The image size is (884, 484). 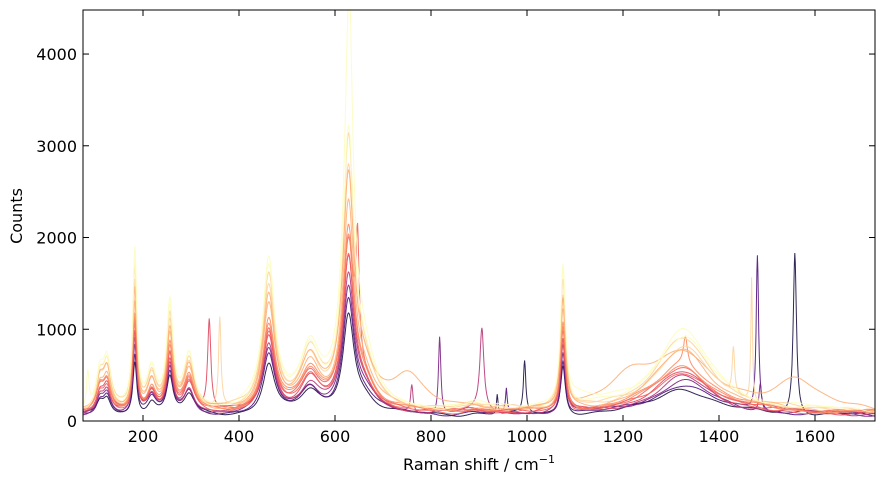 What do you see at coordinates (72, 421) in the screenshot?
I see `y-tick-label: 0` at bounding box center [72, 421].